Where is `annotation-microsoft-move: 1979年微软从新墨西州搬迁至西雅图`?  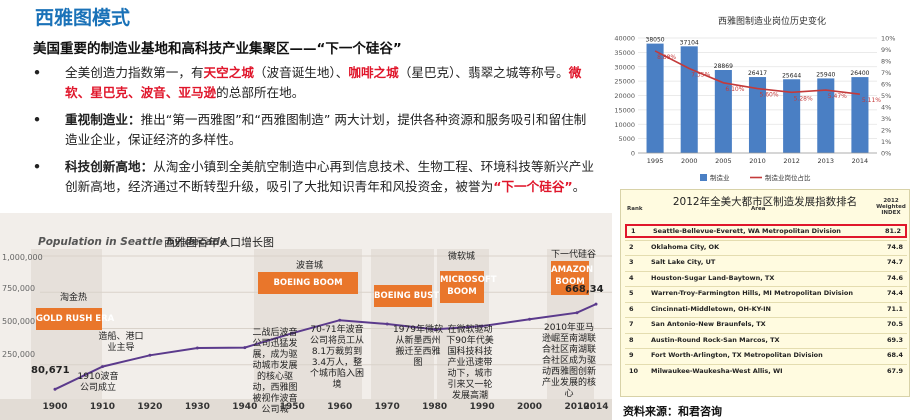
annotation-microsoft-move: 1979年微软从新墨西州搬迁至西雅图 is located at coordinates (418, 346).